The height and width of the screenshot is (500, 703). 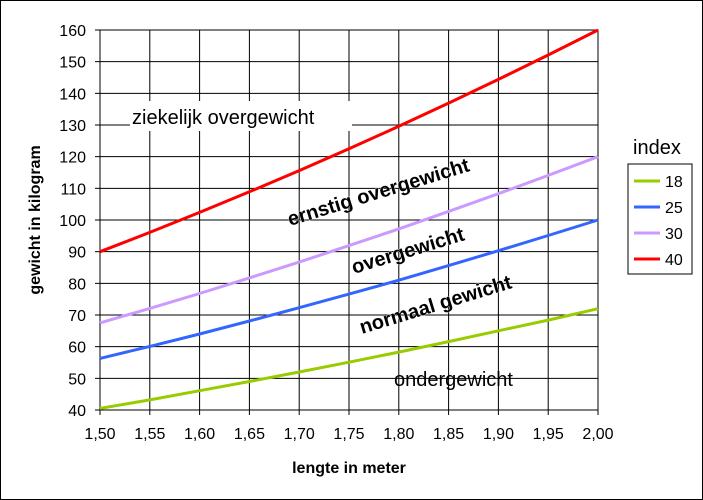 What do you see at coordinates (77, 348) in the screenshot?
I see `y-tick-label: 60` at bounding box center [77, 348].